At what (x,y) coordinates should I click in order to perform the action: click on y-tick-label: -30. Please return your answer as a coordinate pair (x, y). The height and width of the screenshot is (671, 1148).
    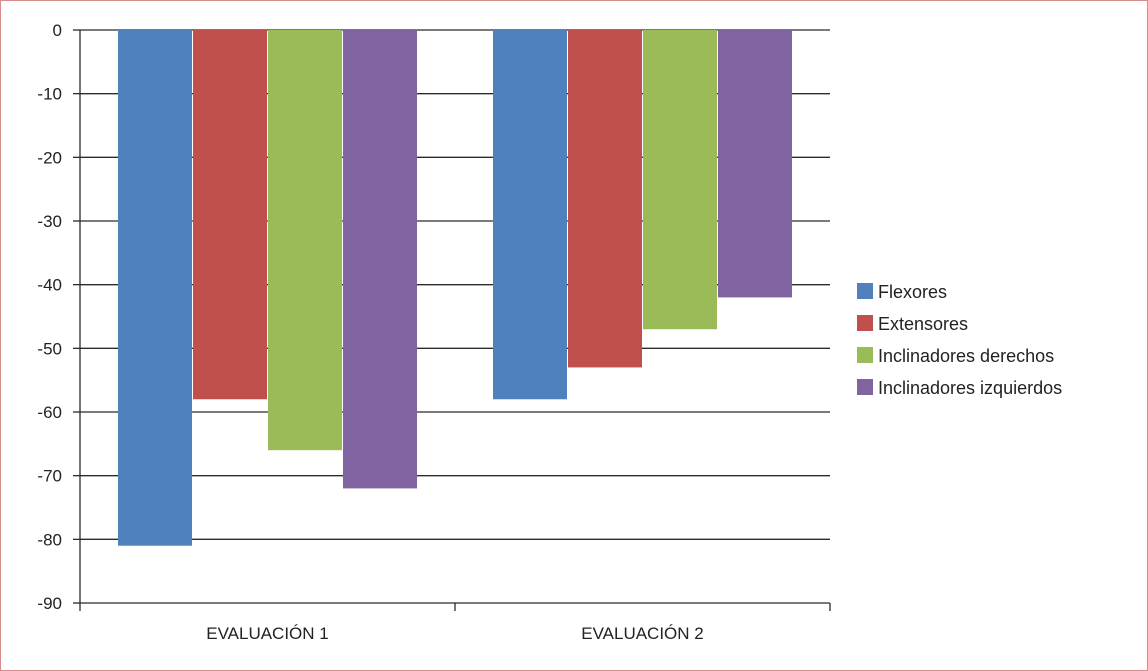
    Looking at the image, I should click on (49, 221).